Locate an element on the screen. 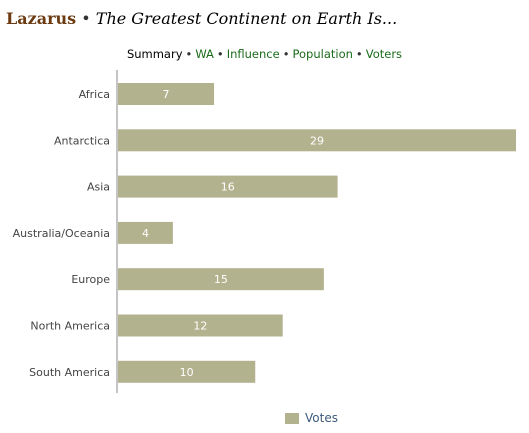 The width and height of the screenshot is (529, 433). bar-europe is located at coordinates (221, 279).